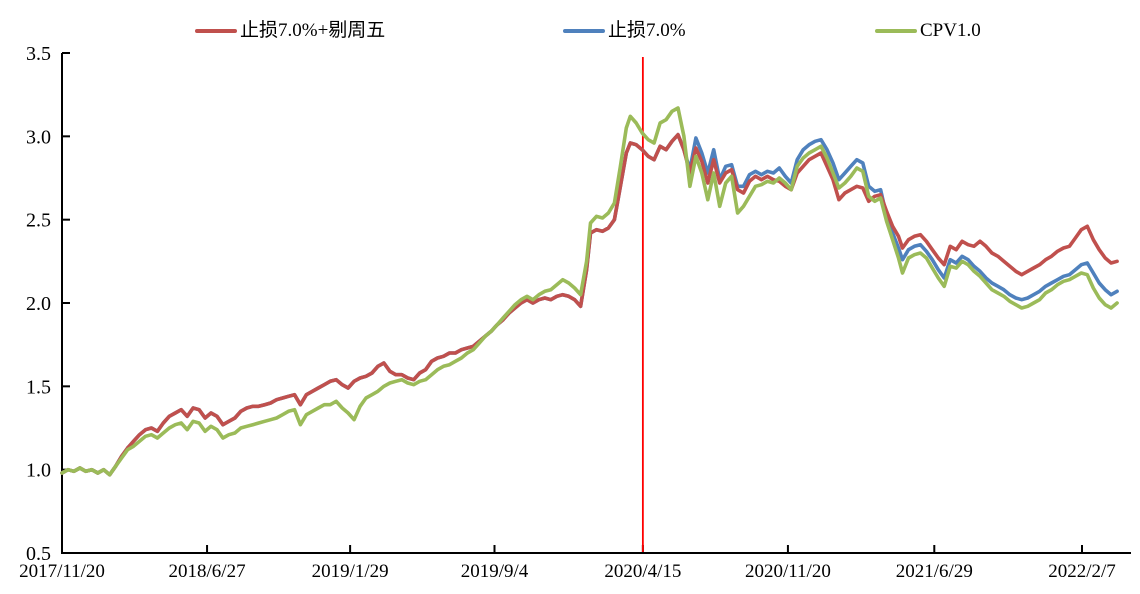 This screenshot has height=594, width=1140. What do you see at coordinates (896, 31) in the screenshot?
I see `legend-line-swatch-green` at bounding box center [896, 31].